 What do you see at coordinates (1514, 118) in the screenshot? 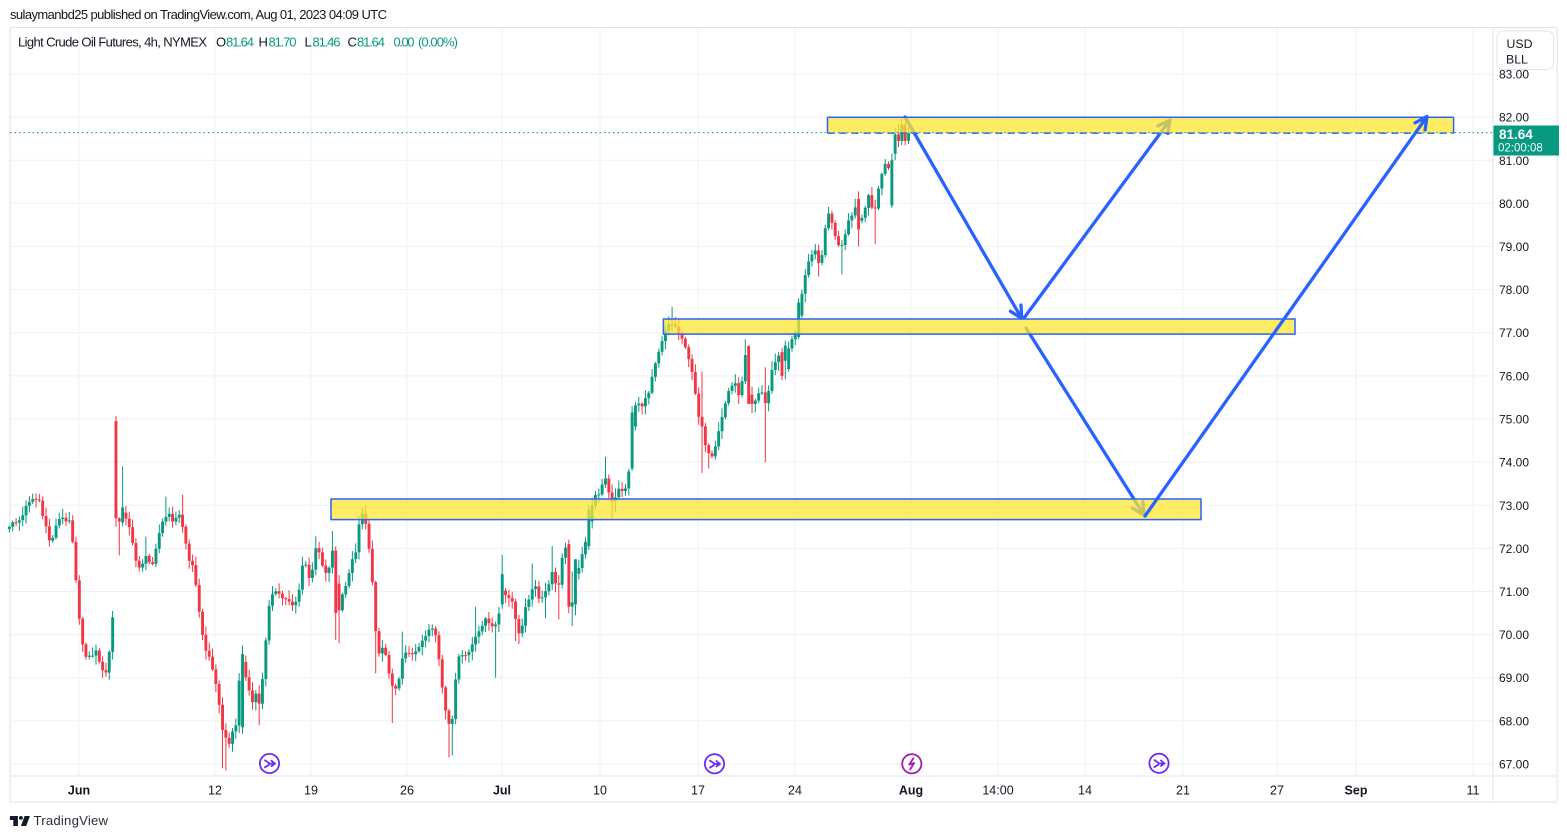
I see `svg-text: 82.00` at bounding box center [1514, 118].